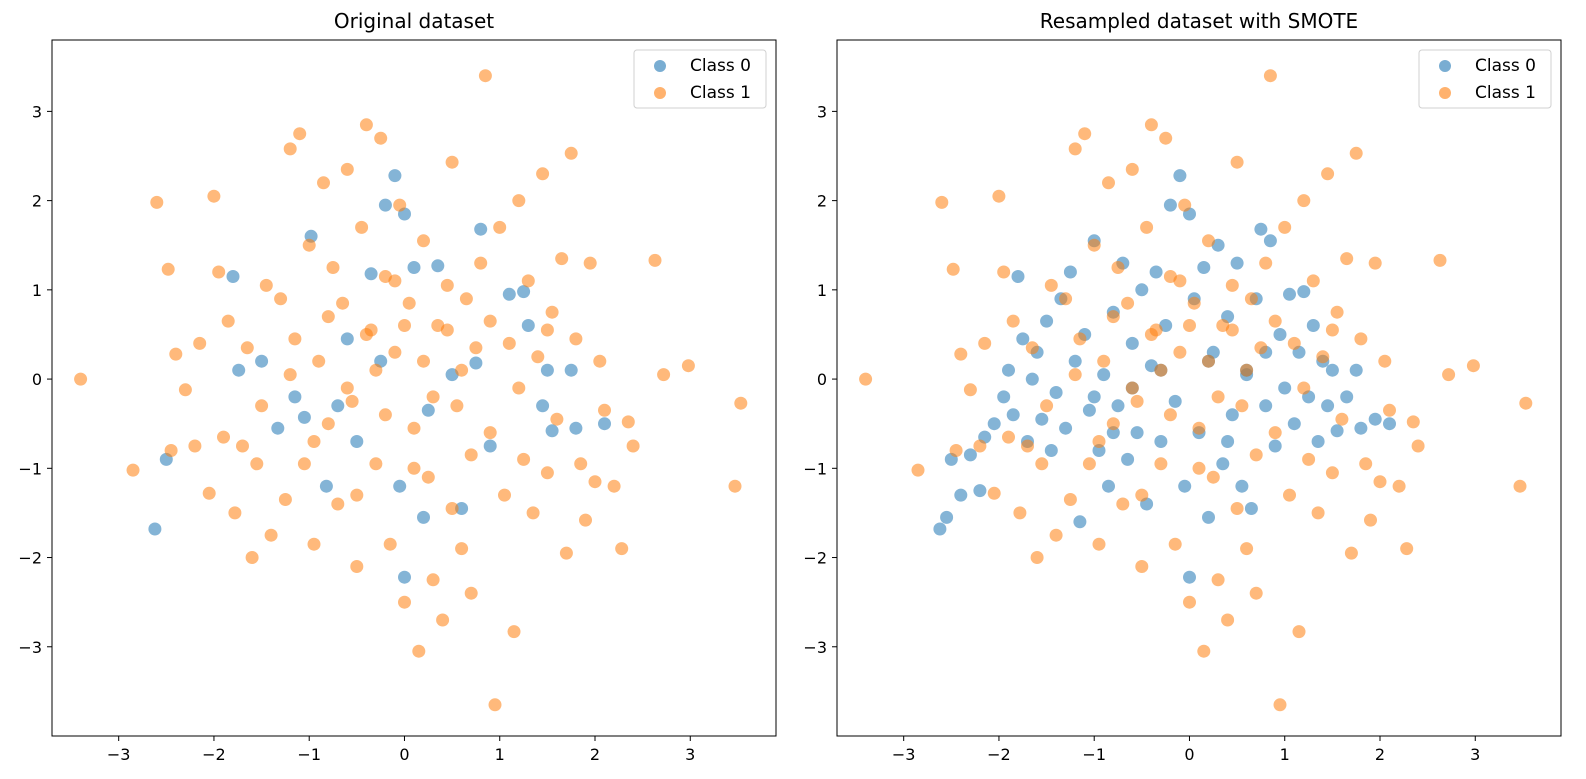  I want to click on y-axis: −3 −2 −1 0 1 2 3, so click(820, 379).